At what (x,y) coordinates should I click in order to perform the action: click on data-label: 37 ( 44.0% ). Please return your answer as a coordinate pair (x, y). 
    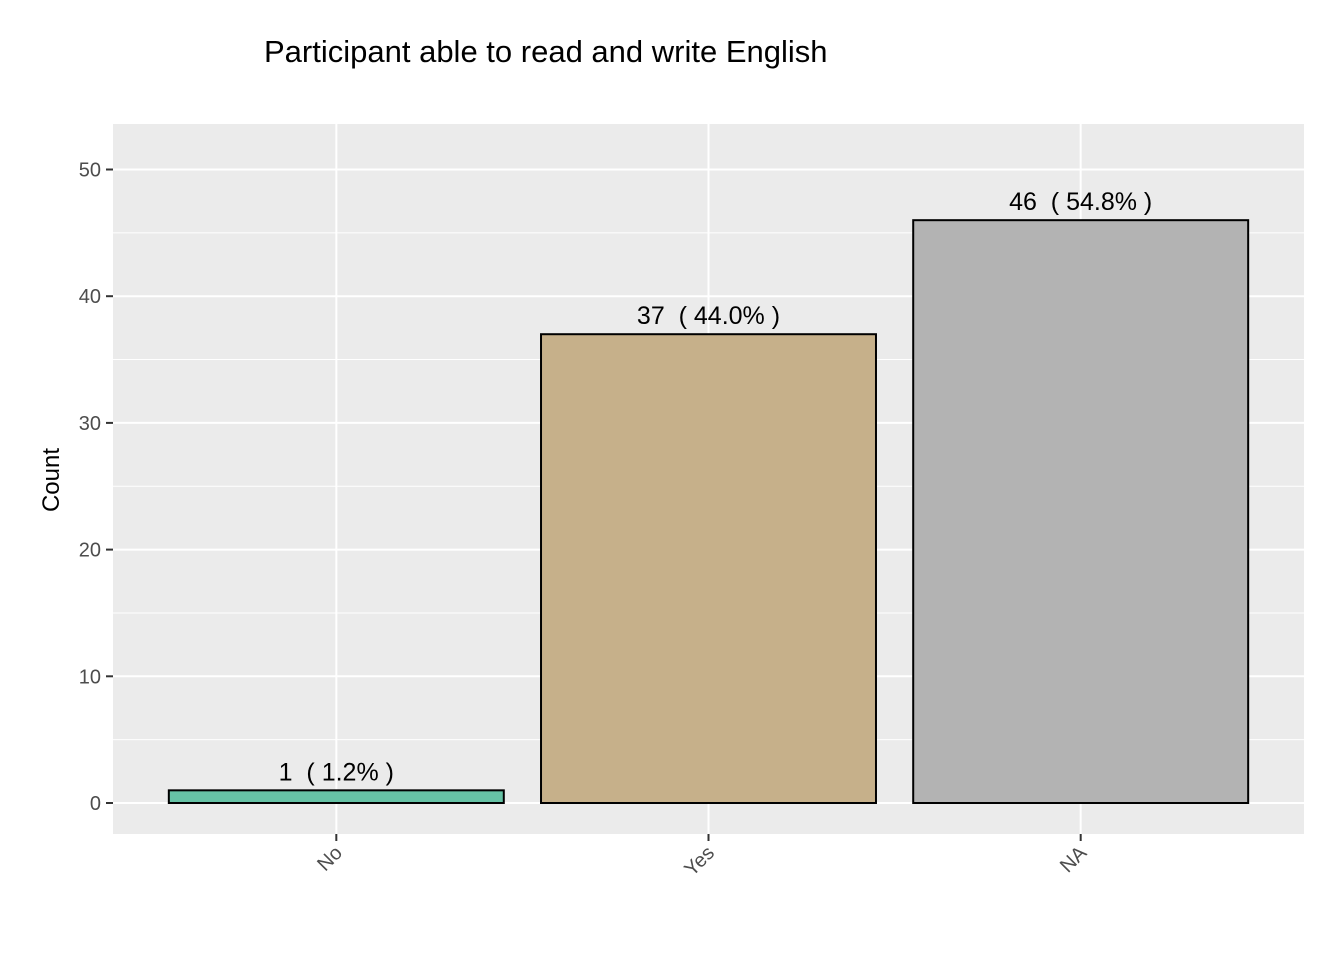
    Looking at the image, I should click on (708, 316).